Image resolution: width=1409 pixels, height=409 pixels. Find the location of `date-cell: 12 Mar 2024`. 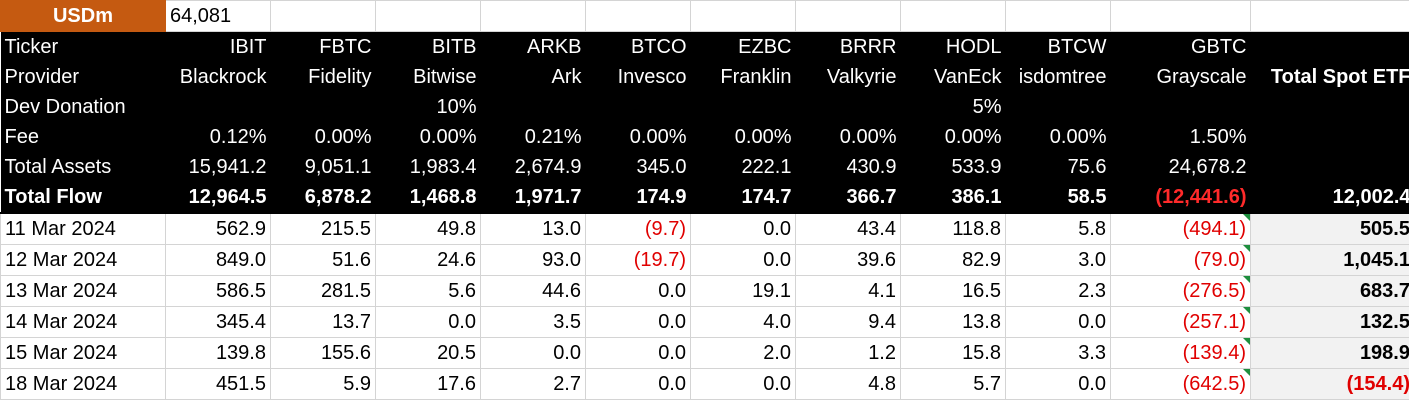

date-cell: 12 Mar 2024 is located at coordinates (83, 260).